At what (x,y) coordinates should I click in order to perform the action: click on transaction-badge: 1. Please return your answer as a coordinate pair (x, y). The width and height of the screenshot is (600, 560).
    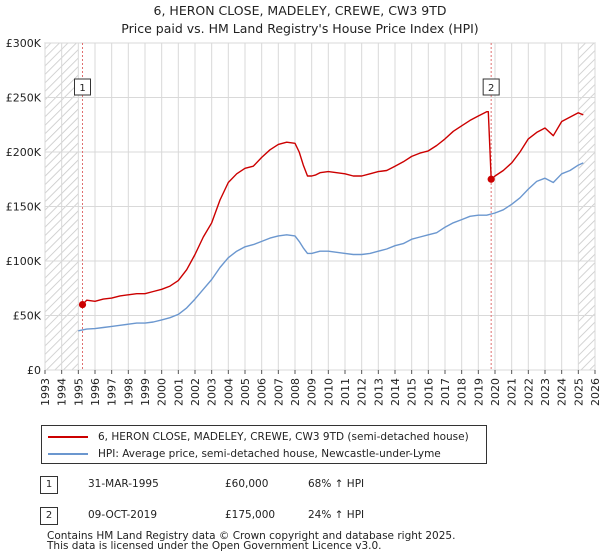
    Looking at the image, I should click on (49, 485).